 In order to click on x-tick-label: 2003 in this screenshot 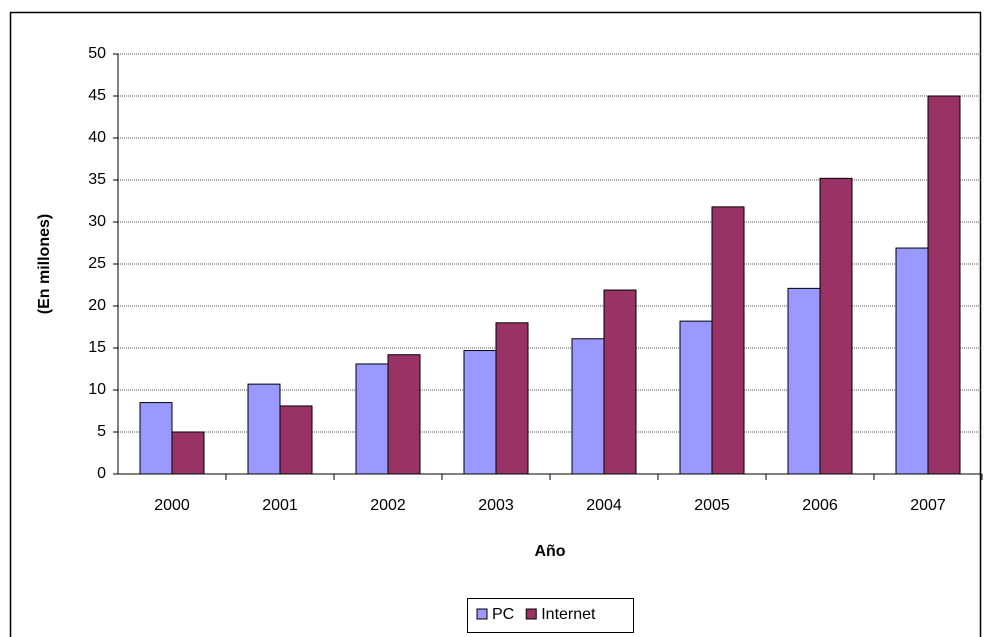, I will do `click(496, 505)`.